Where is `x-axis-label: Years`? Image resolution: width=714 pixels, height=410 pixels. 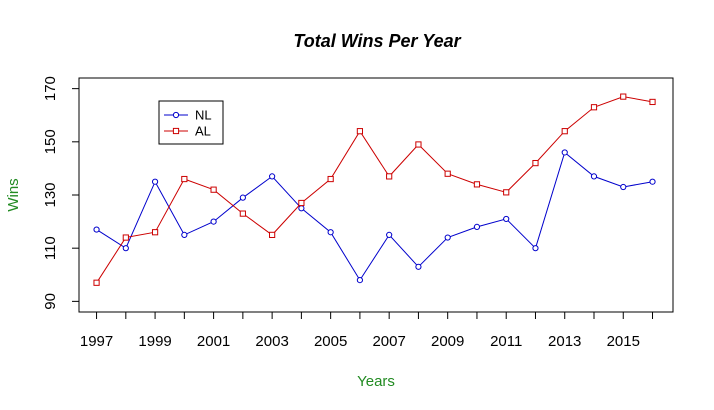
x-axis-label: Years is located at coordinates (376, 381).